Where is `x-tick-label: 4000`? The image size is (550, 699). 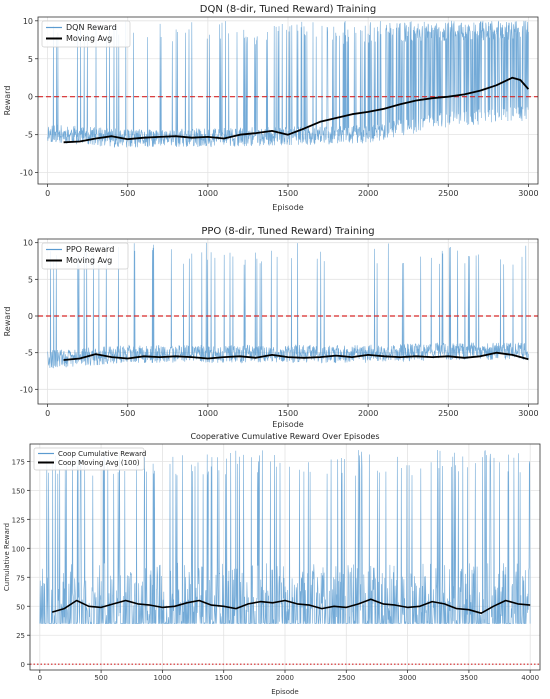
x-tick-label: 4000 is located at coordinates (530, 678).